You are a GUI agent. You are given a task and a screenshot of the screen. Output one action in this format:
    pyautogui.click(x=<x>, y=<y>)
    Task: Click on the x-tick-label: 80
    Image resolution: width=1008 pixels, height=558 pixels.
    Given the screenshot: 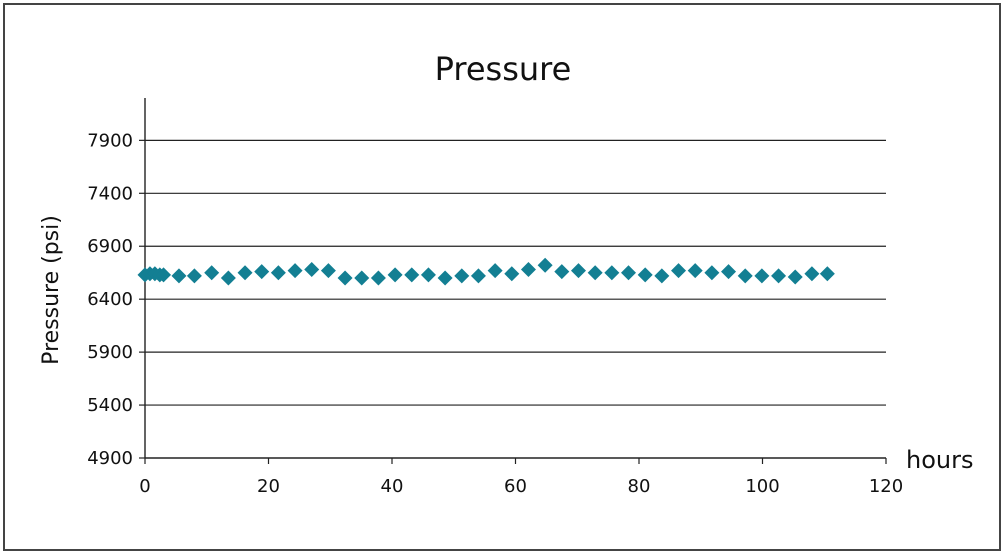 What is the action you would take?
    pyautogui.click(x=639, y=486)
    